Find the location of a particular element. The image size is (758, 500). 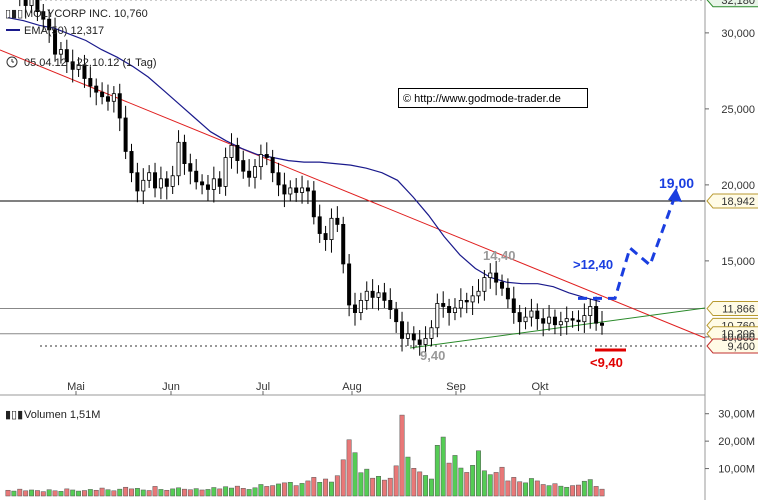

level-badge-label: 10,206 is located at coordinates (738, 335).